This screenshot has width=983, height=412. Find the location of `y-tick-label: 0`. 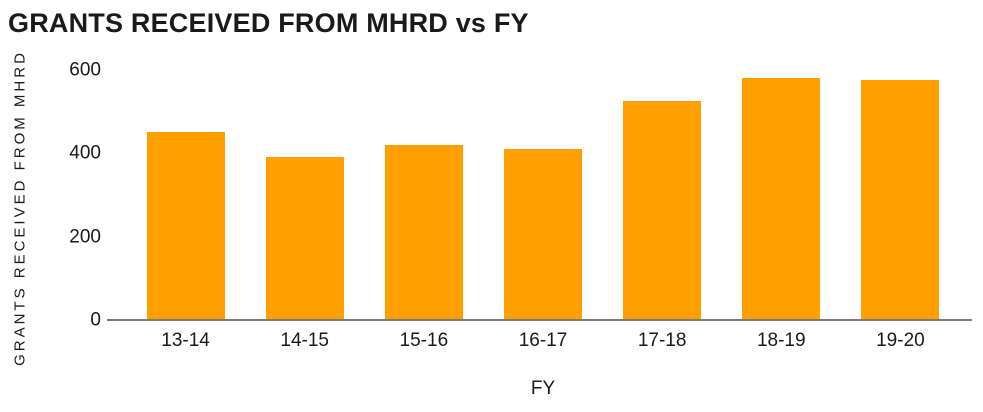

y-tick-label: 0 is located at coordinates (95, 320).